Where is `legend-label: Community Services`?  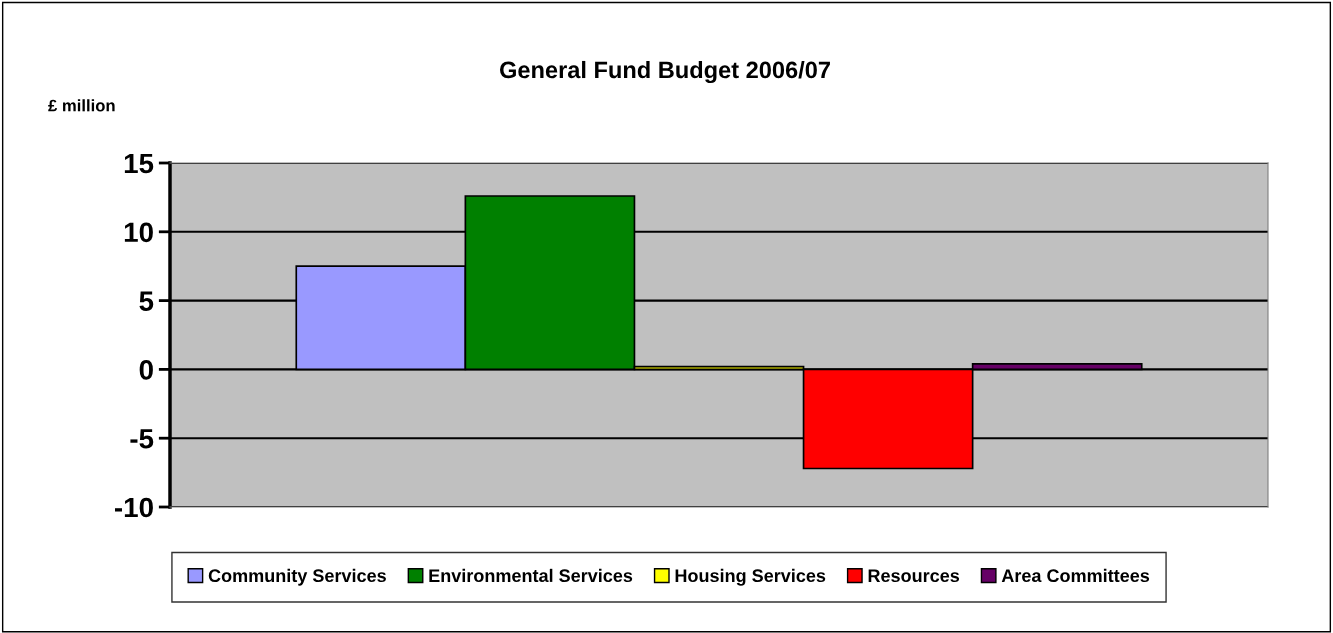 legend-label: Community Services is located at coordinates (297, 577).